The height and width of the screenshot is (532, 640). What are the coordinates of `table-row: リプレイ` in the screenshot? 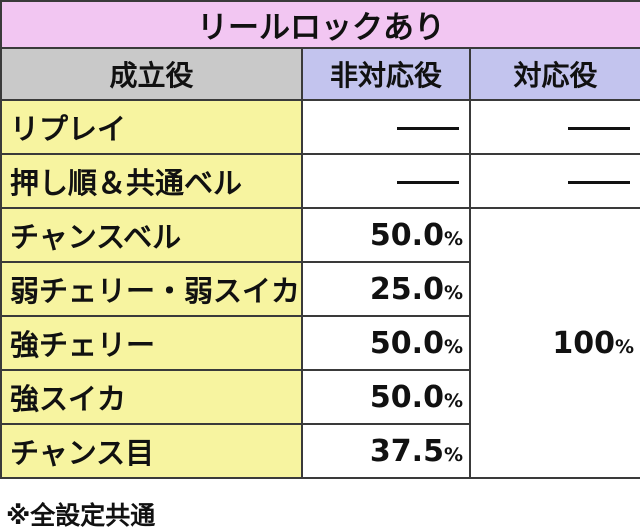 It's located at (320, 127).